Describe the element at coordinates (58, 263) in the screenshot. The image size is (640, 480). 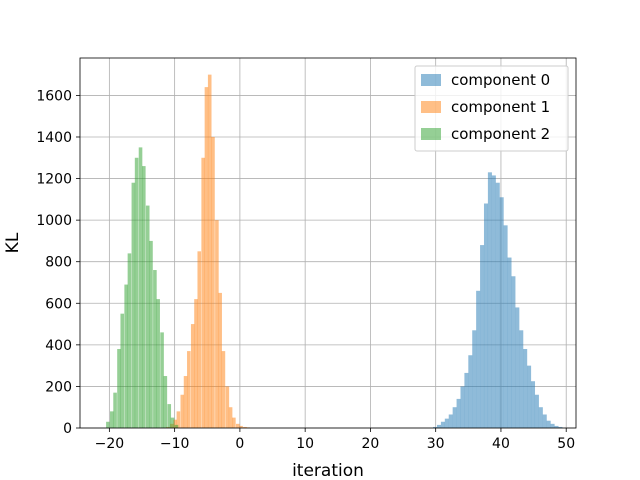
I see `y-tick-label: 800` at that location.